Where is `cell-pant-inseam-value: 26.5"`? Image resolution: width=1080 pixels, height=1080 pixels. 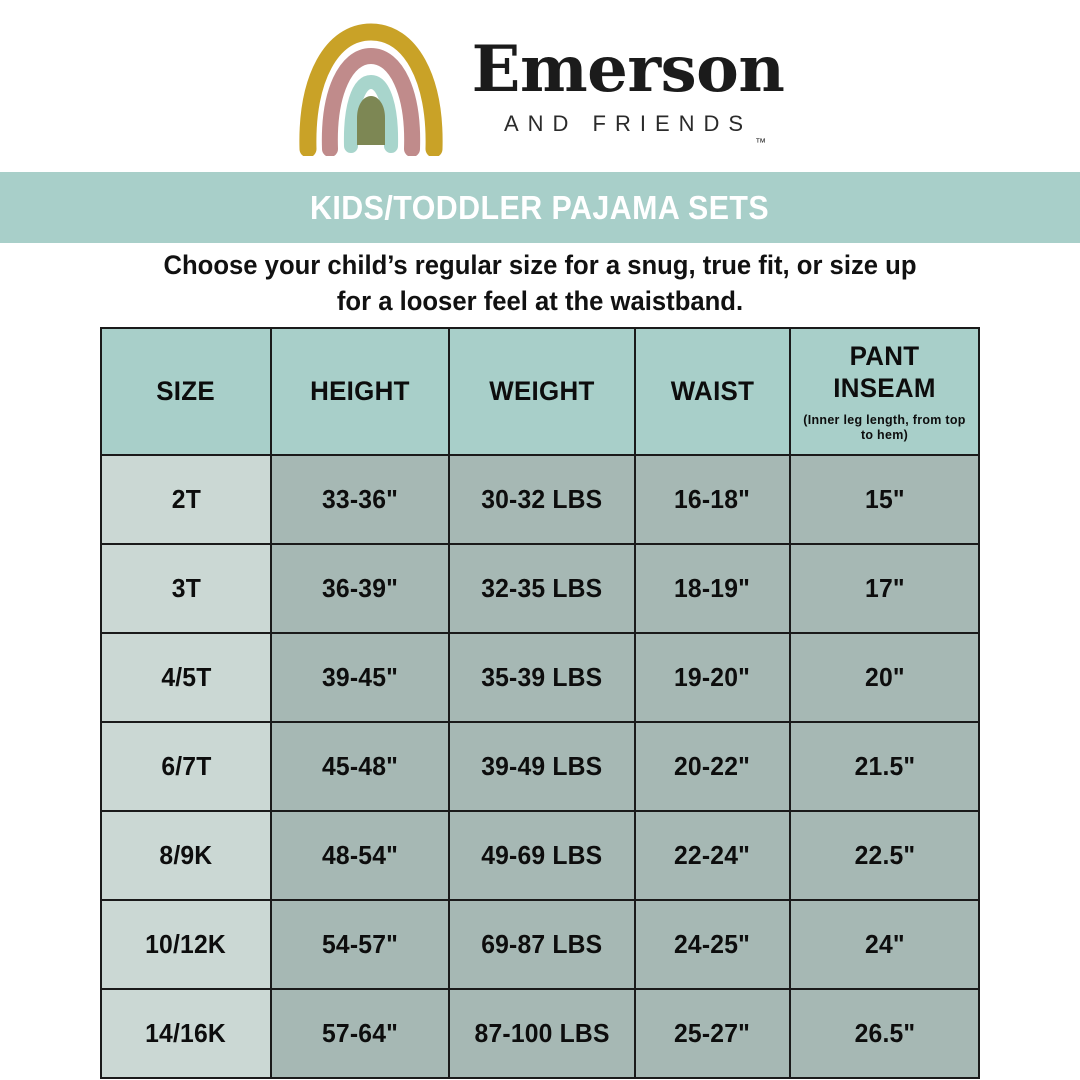
cell-pant-inseam-value: 26.5" is located at coordinates (884, 1033).